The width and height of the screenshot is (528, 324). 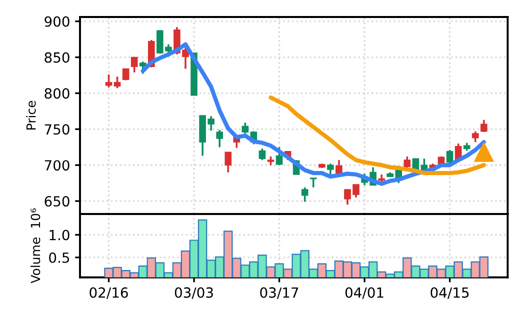 What do you see at coordinates (57, 21) in the screenshot?
I see `y-tick-label: 900` at bounding box center [57, 21].